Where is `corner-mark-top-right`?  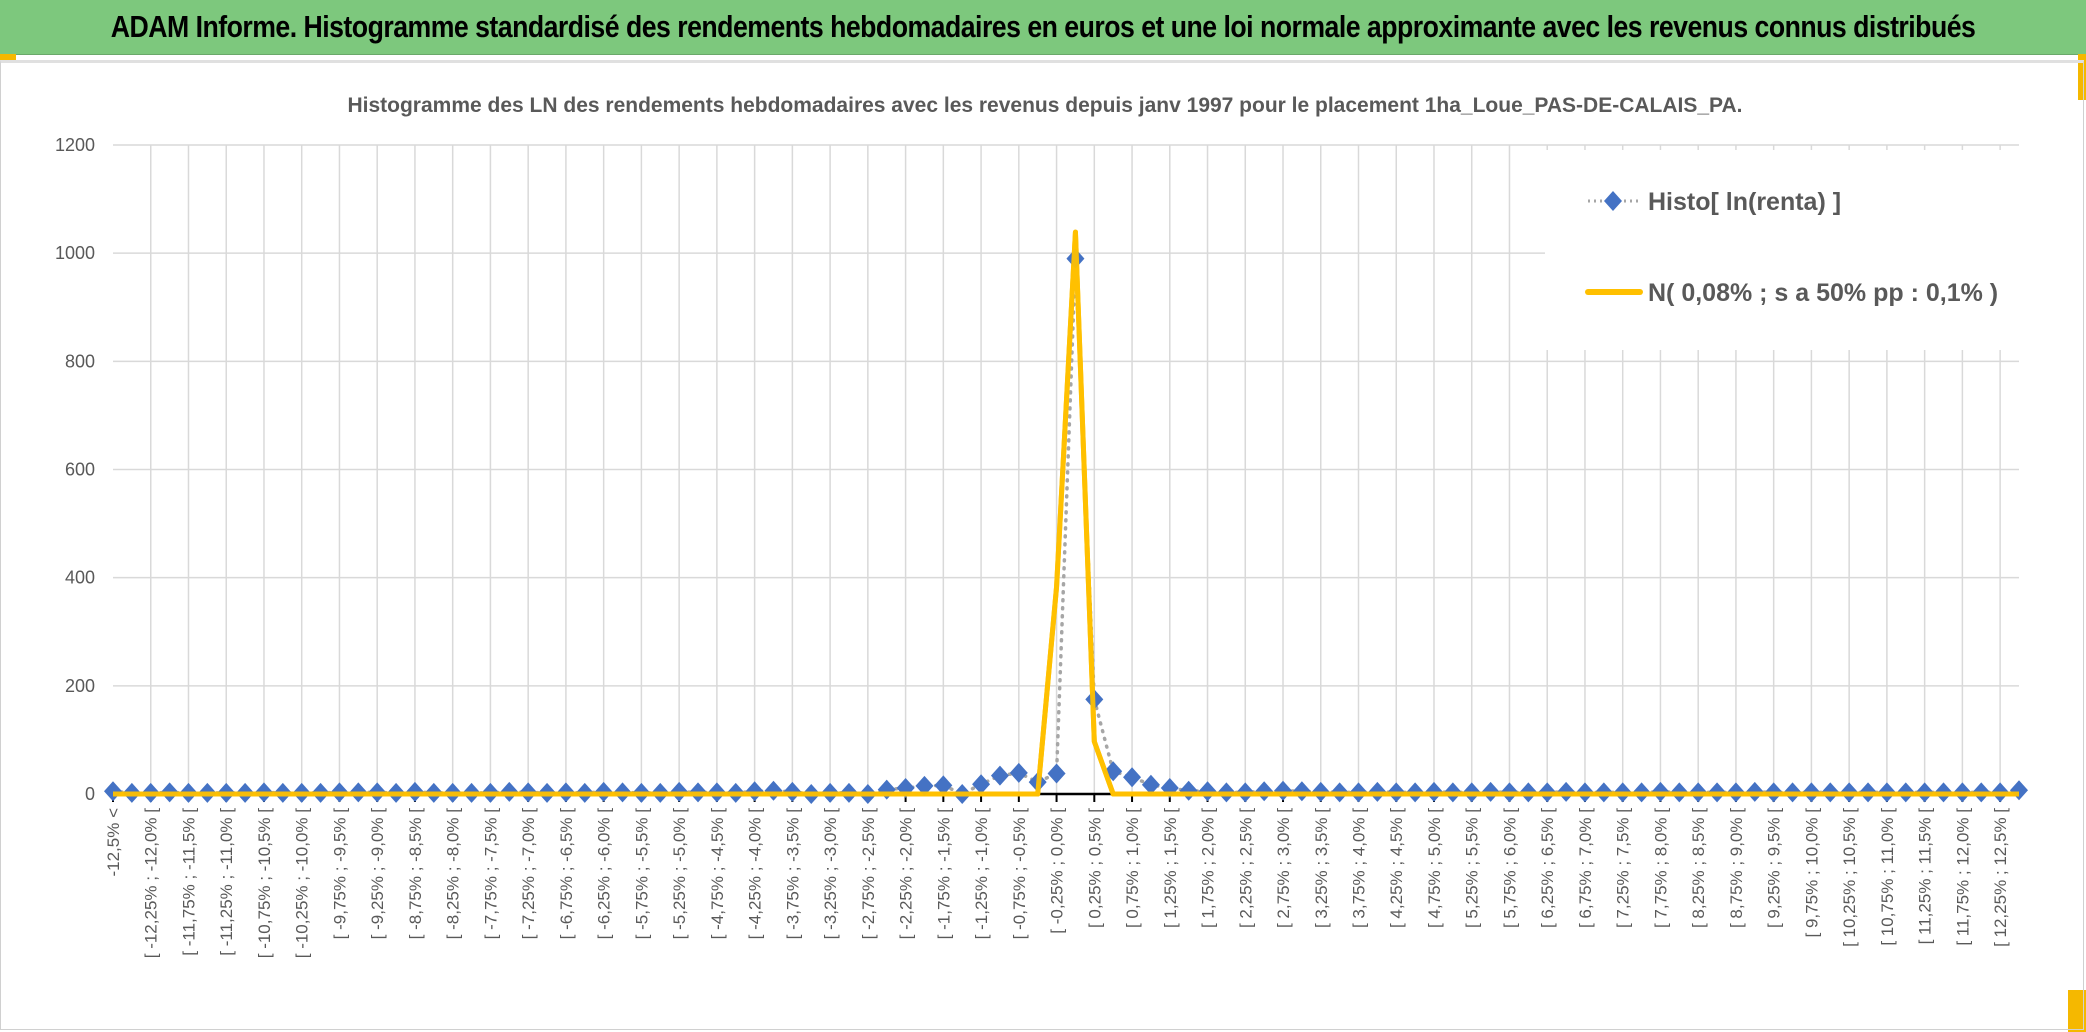
corner-mark-top-right is located at coordinates (2082, 77).